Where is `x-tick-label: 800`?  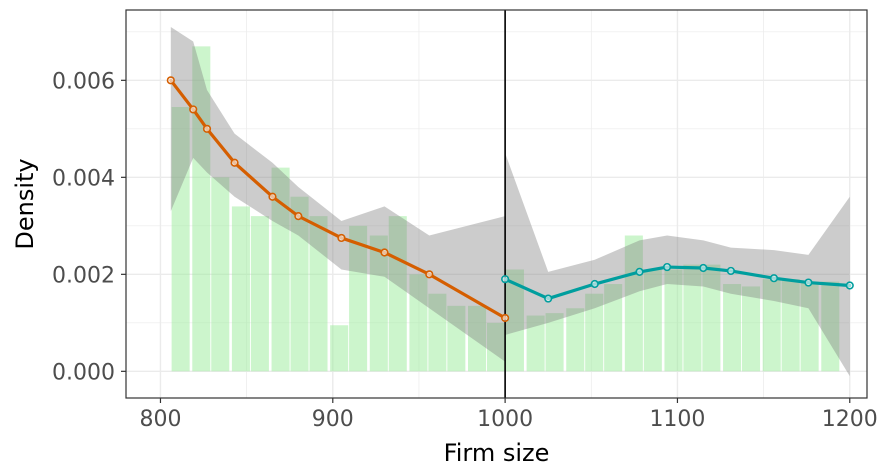
x-tick-label: 800 is located at coordinates (160, 419).